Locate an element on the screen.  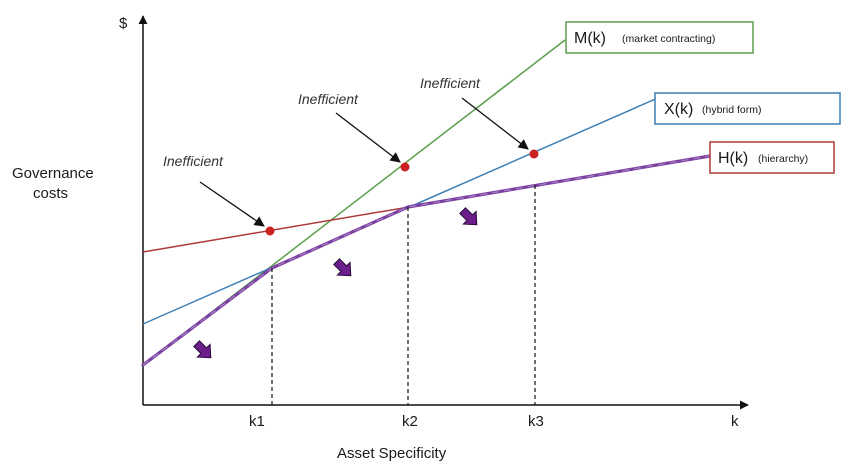
x-axis-title: Asset Specificity is located at coordinates (392, 453).